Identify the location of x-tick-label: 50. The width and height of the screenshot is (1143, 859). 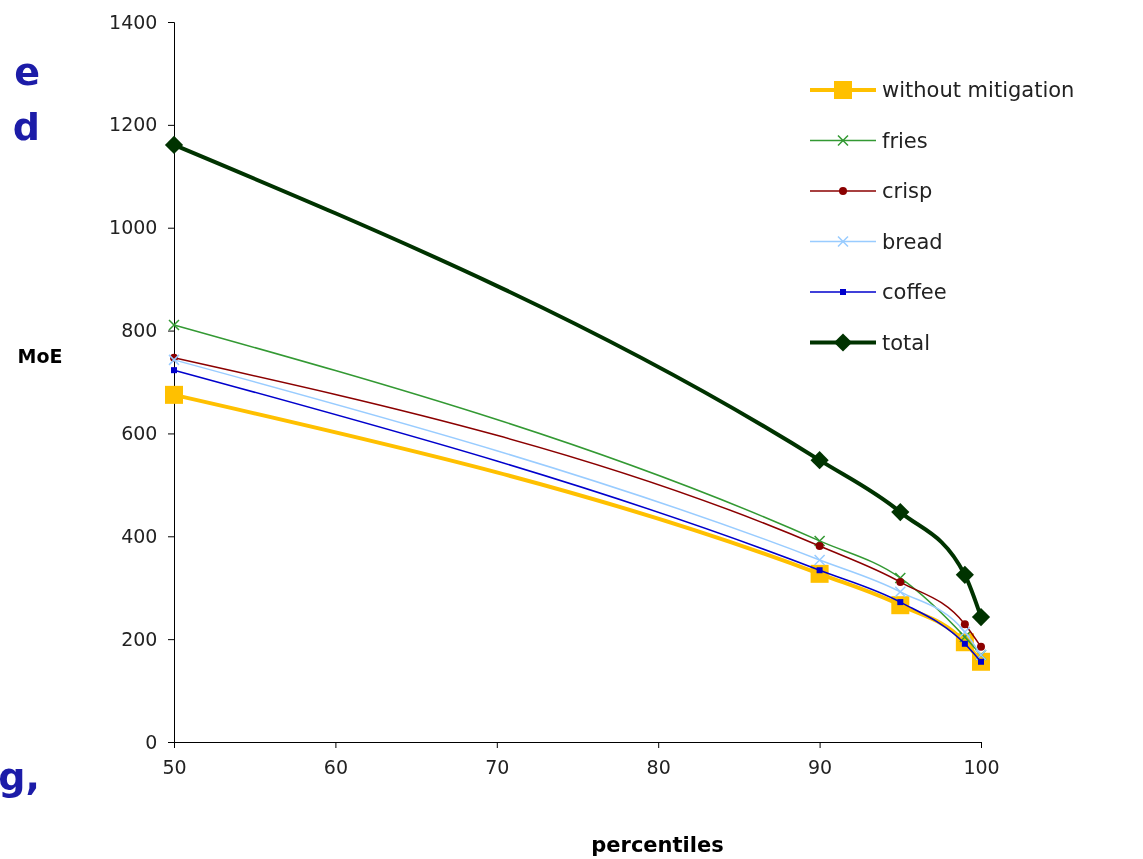
(174, 766).